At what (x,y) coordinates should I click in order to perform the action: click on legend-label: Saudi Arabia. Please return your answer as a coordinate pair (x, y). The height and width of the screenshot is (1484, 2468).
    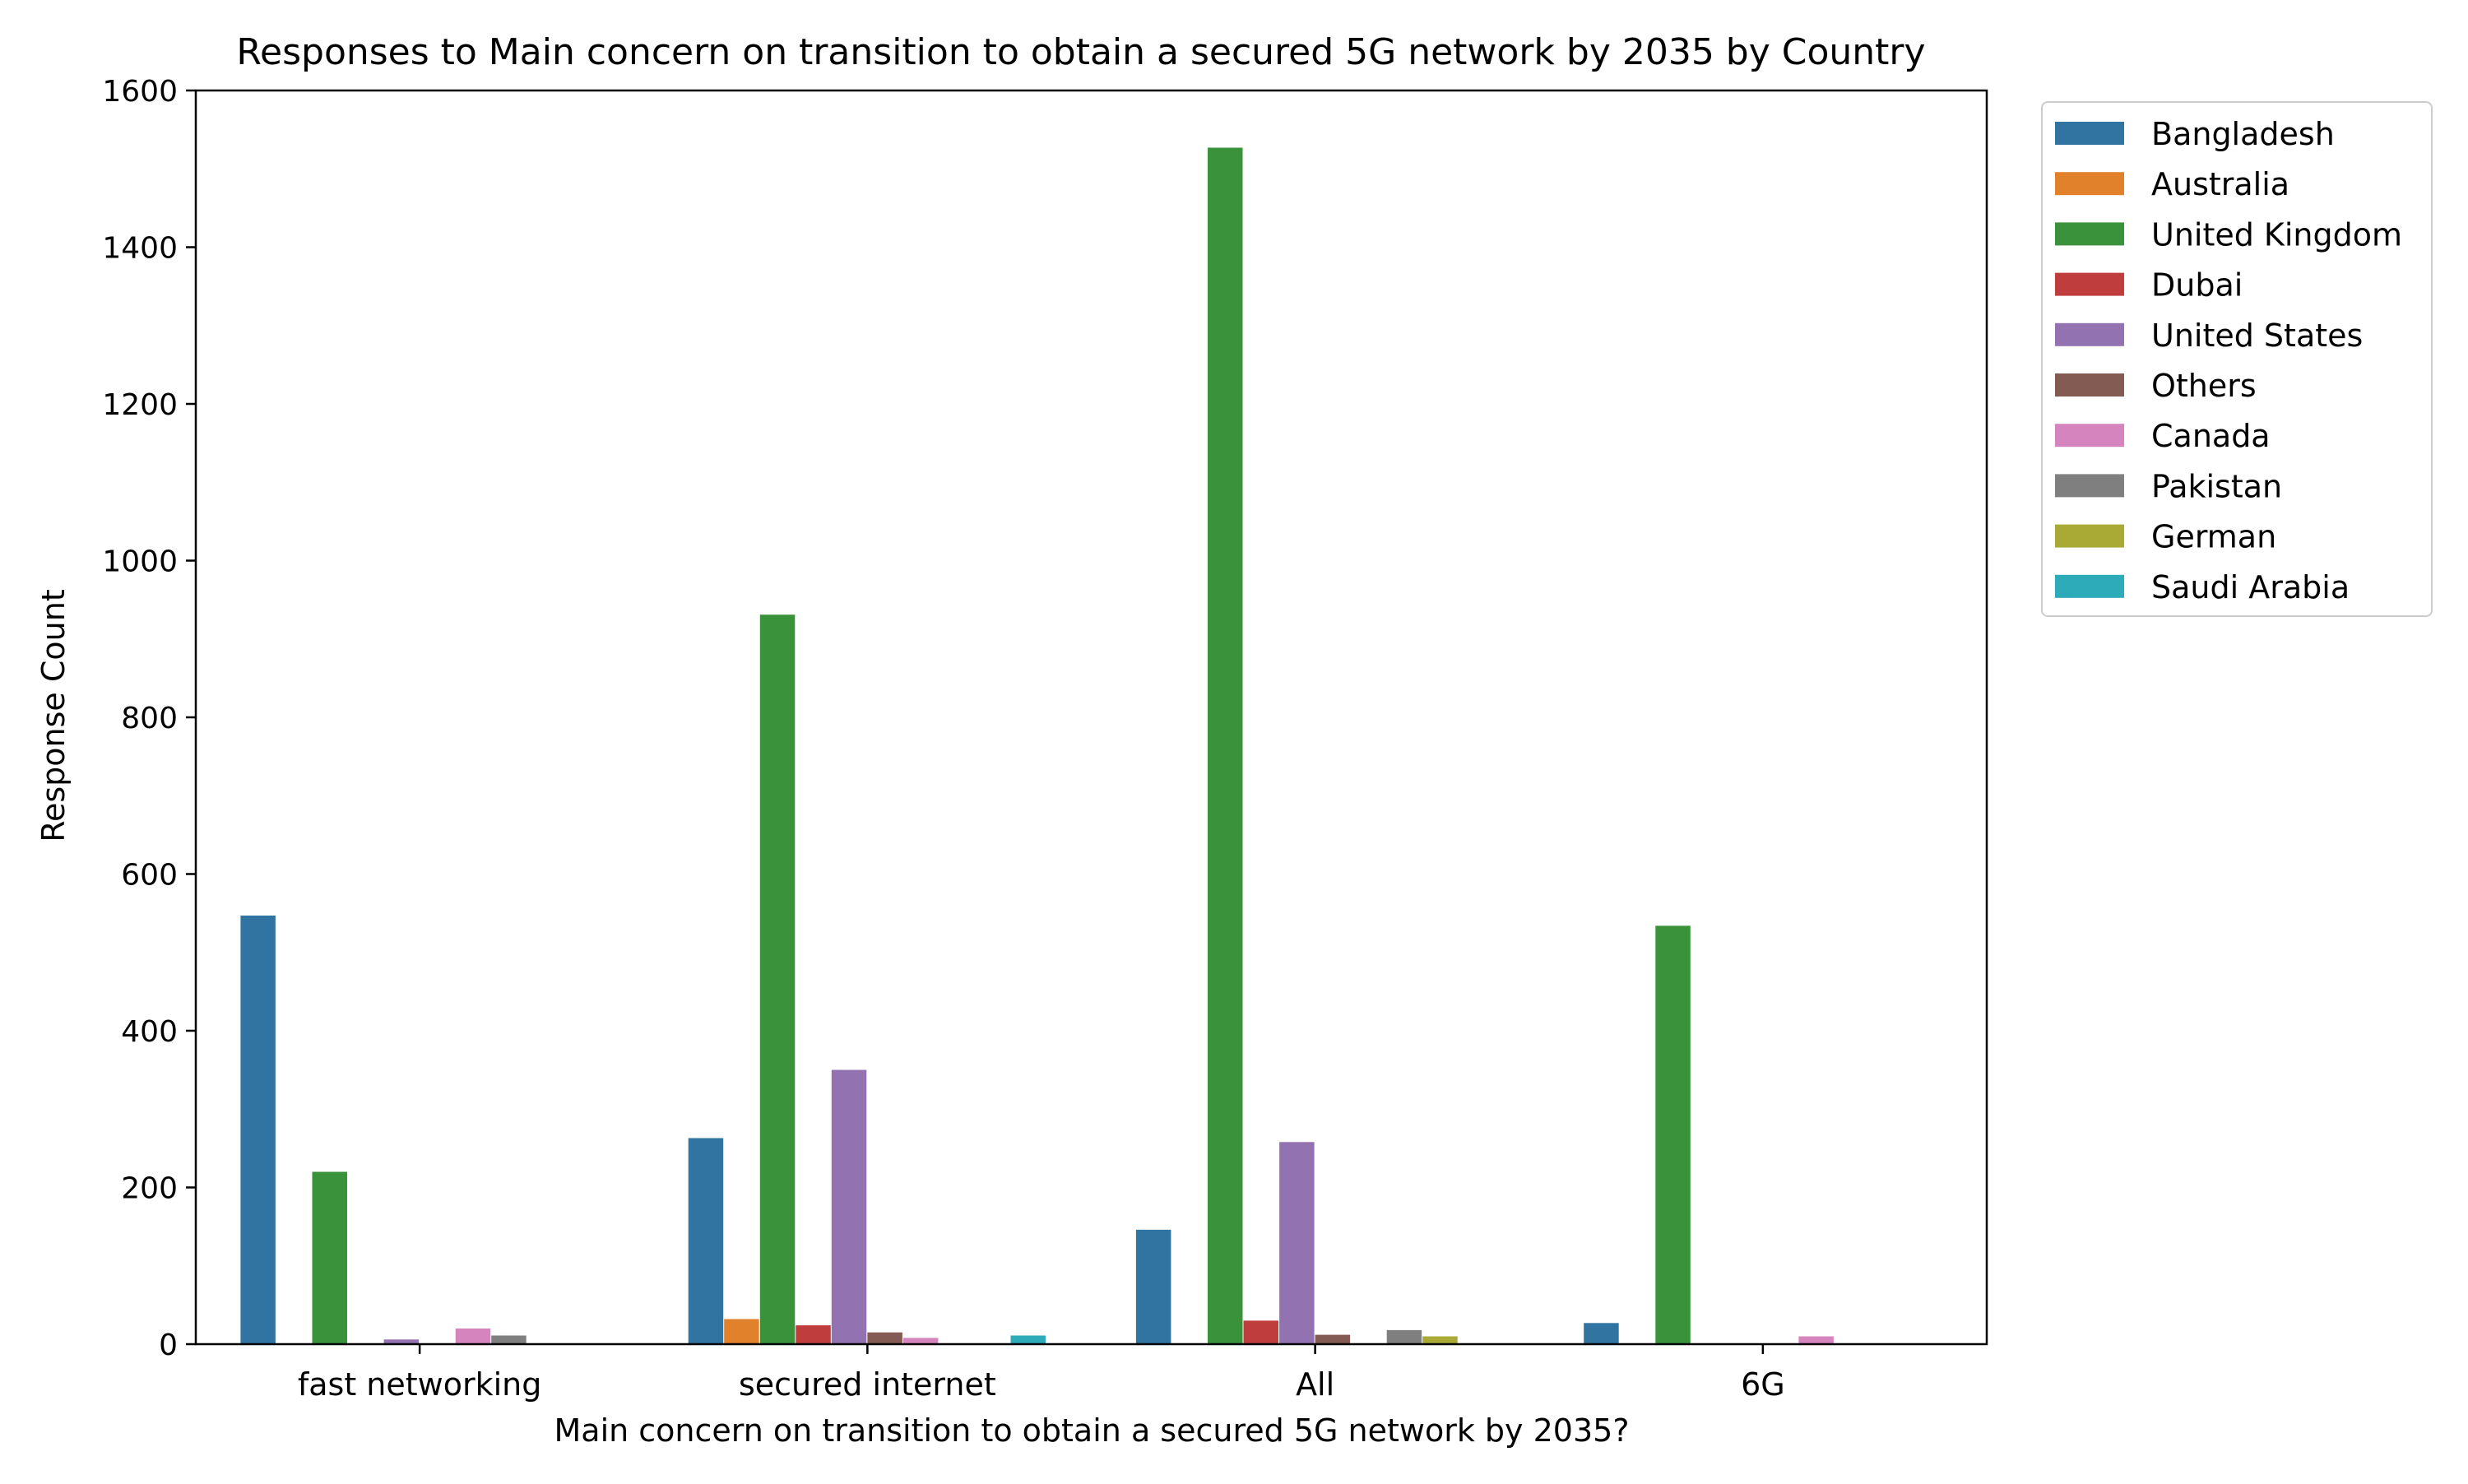
    Looking at the image, I should click on (2250, 587).